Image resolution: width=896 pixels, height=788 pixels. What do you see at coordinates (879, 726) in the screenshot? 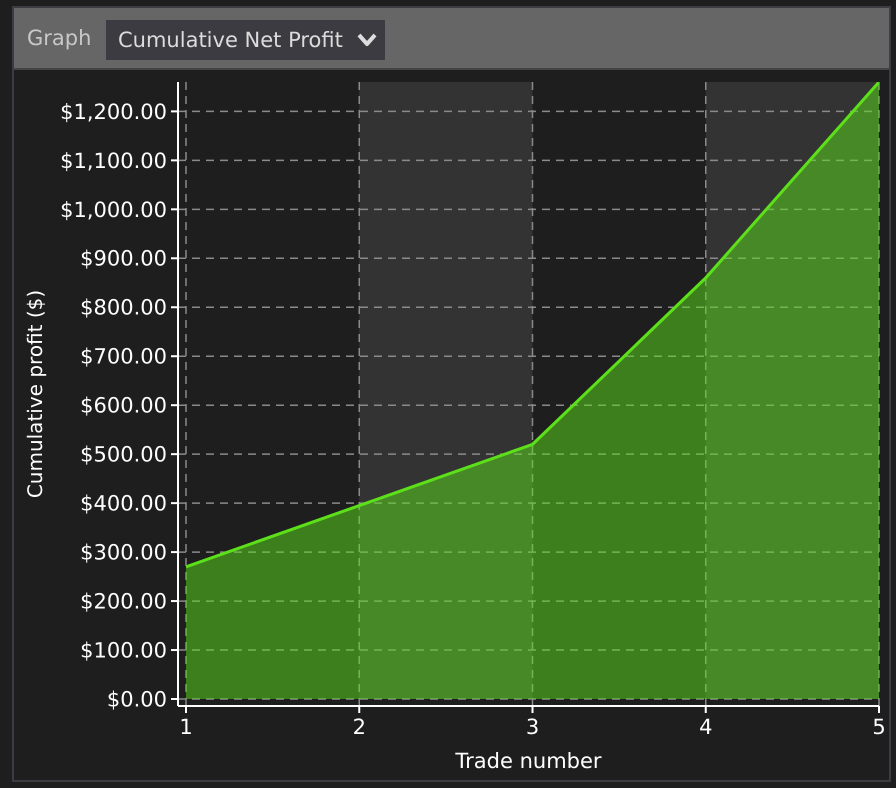
I see `x-tick-label: 5` at bounding box center [879, 726].